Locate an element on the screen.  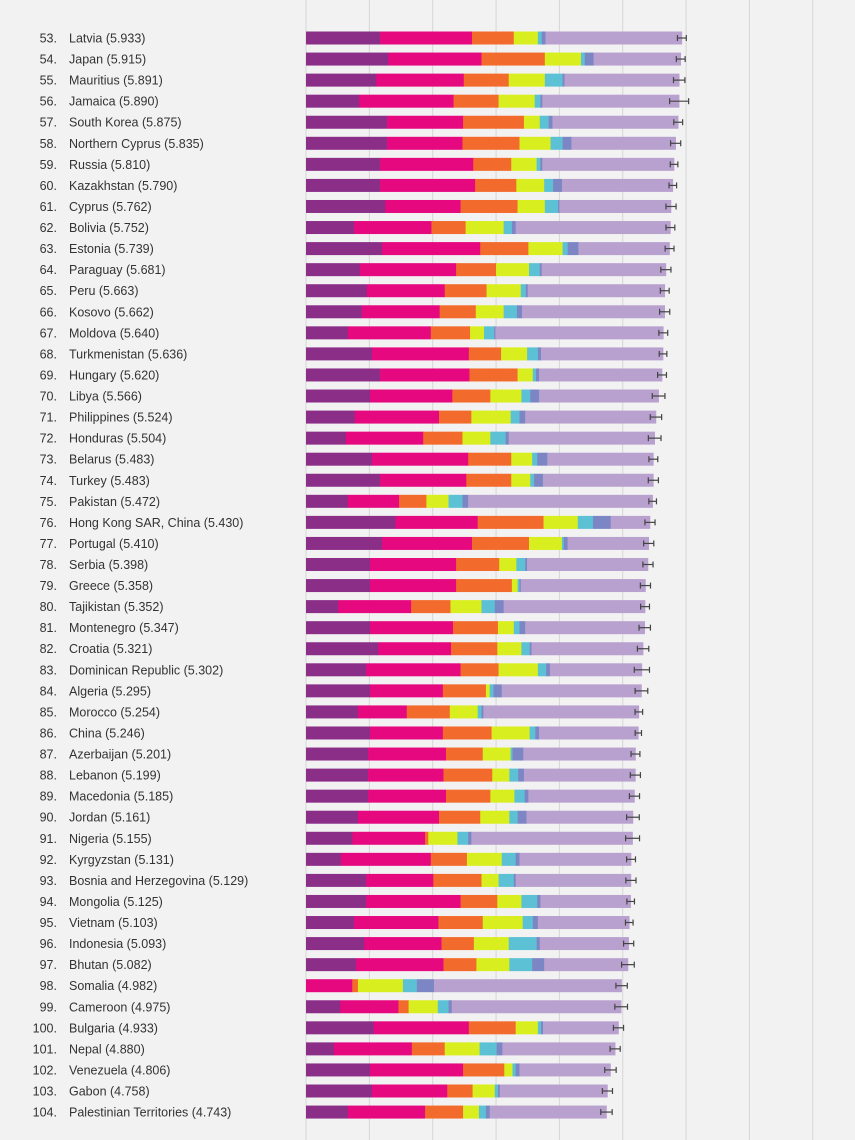
country-label: Moldova (5.640) is located at coordinates (114, 333).